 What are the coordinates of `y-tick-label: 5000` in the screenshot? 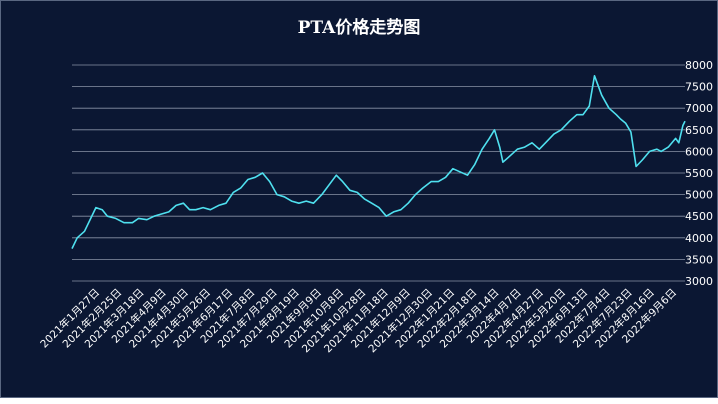 It's located at (699, 195).